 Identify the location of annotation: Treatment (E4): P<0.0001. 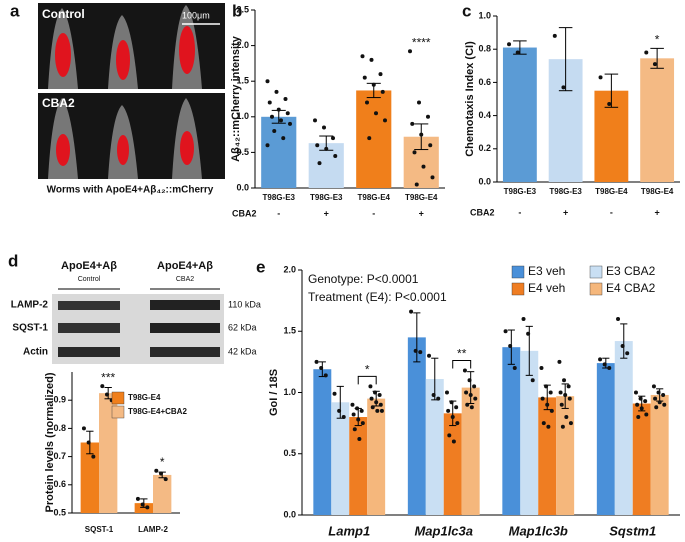
(377, 297).